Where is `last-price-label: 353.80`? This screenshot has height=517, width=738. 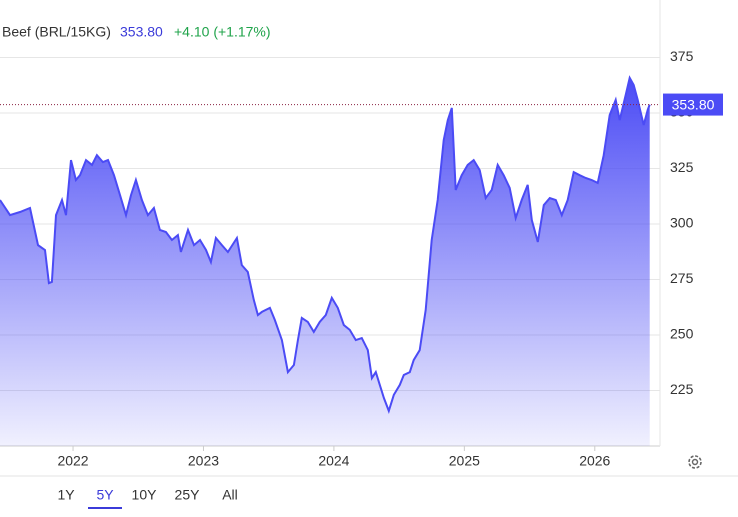
last-price-label: 353.80 is located at coordinates (693, 104).